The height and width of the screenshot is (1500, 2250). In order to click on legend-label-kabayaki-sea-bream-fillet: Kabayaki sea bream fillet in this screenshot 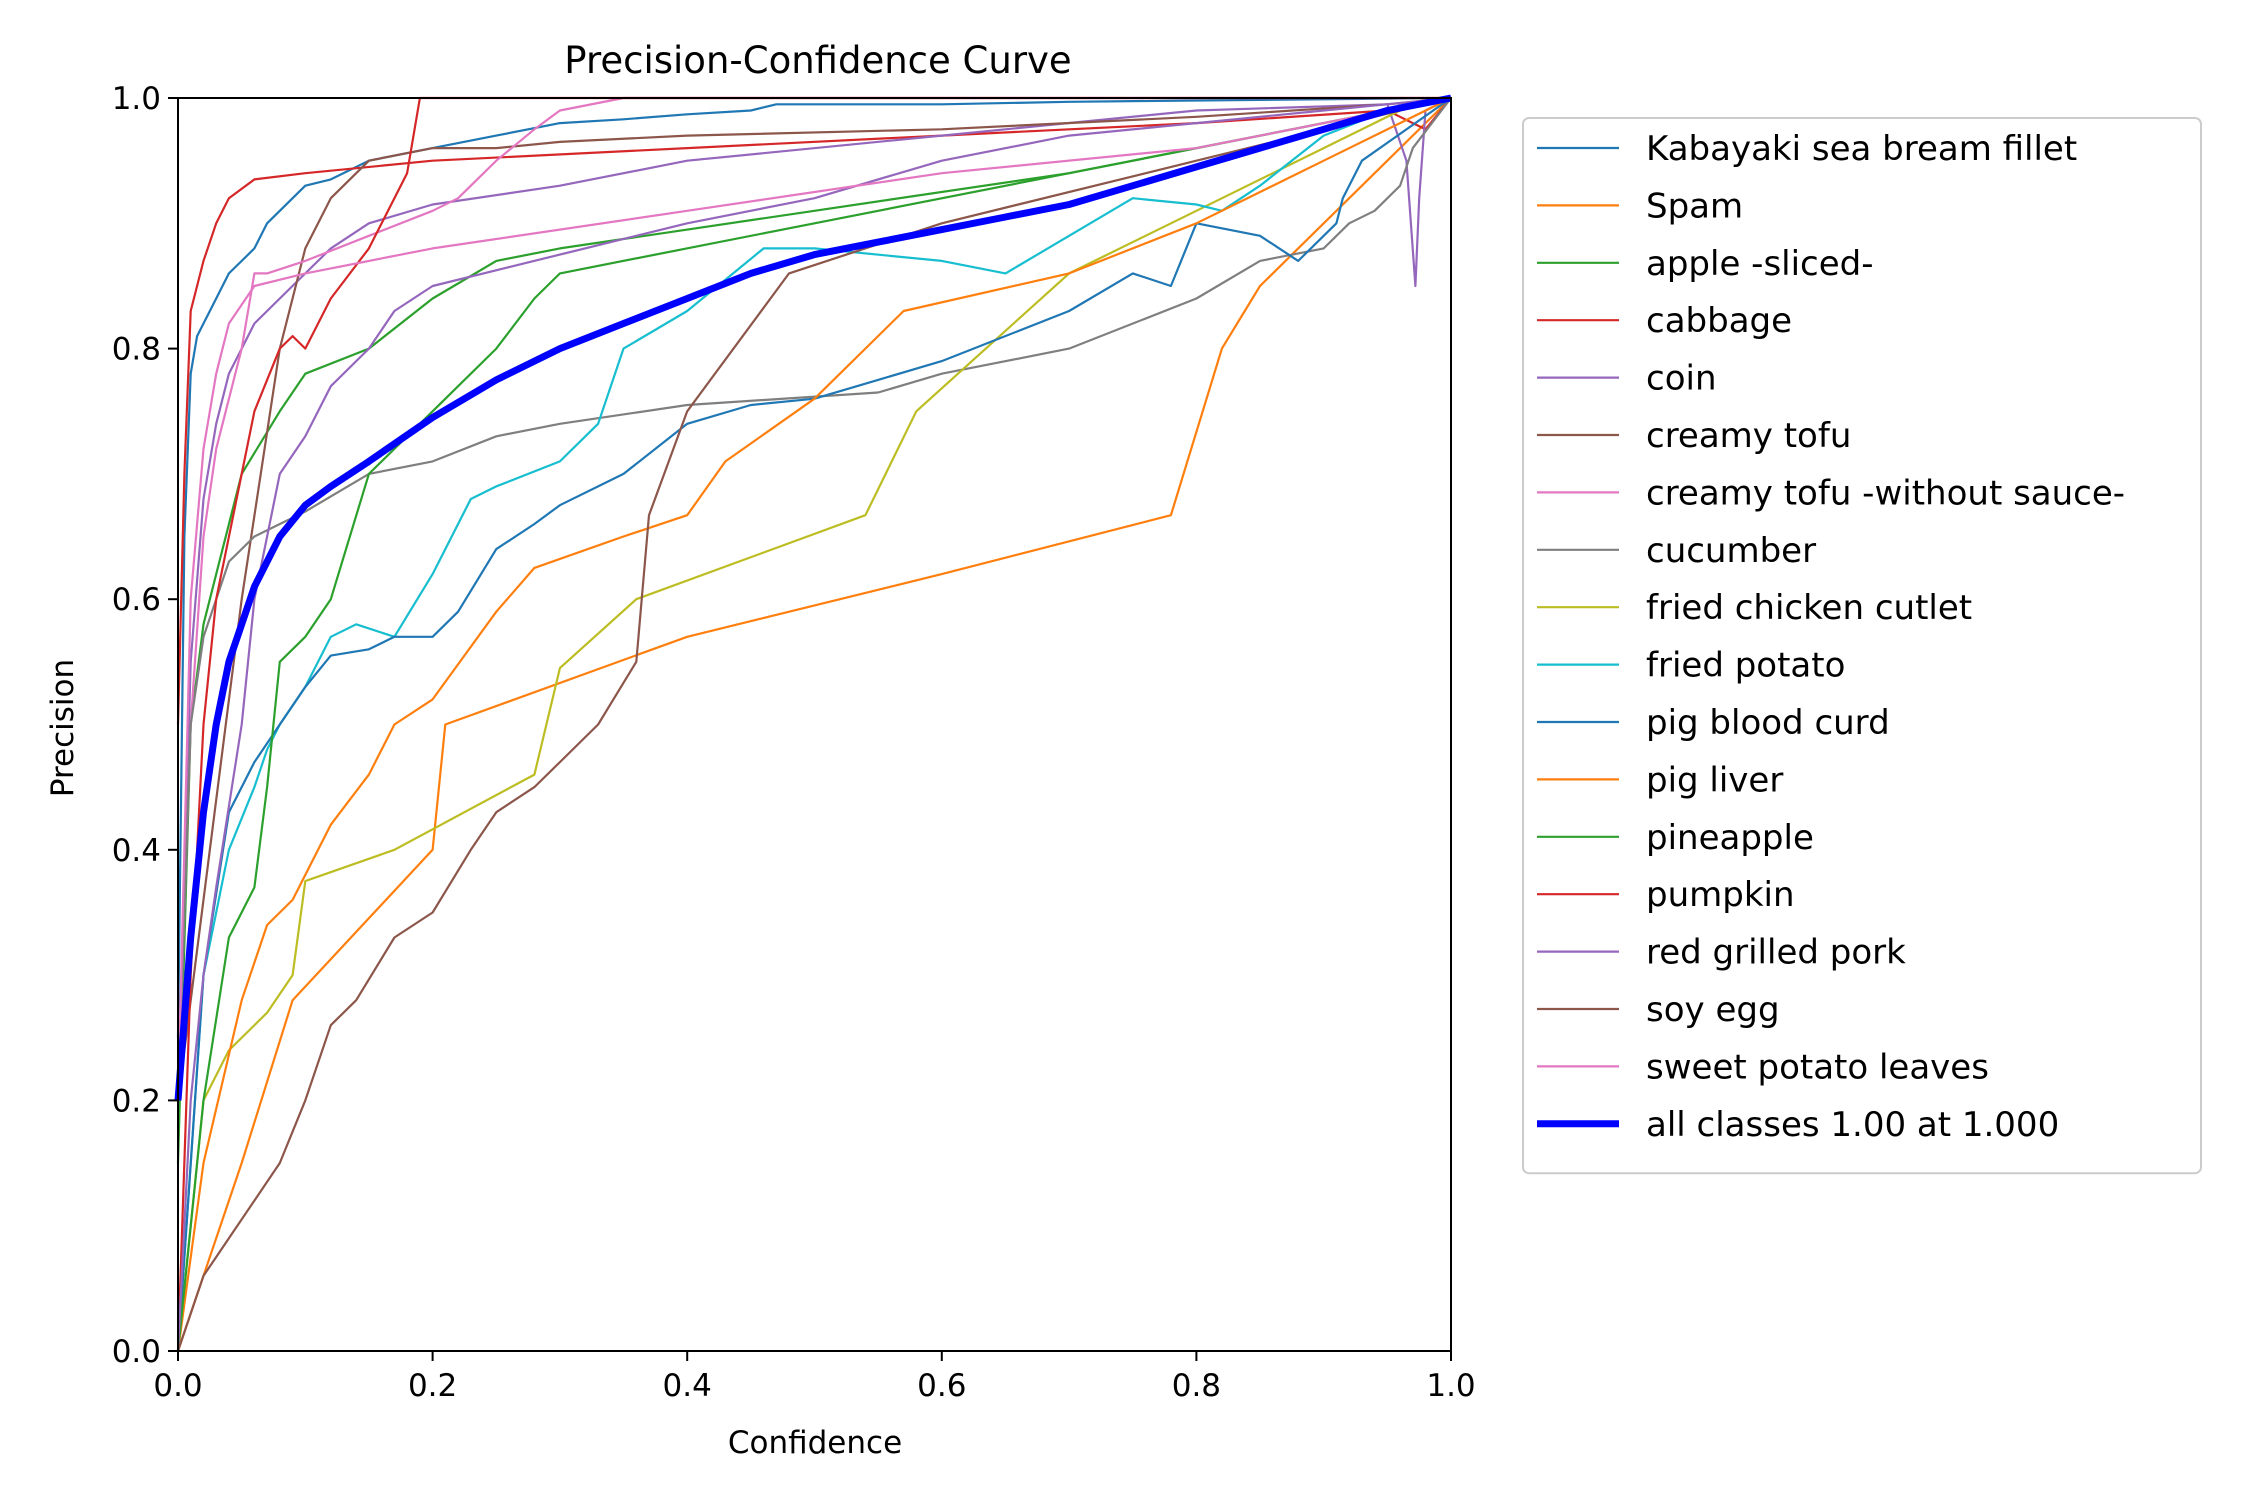, I will do `click(1861, 149)`.